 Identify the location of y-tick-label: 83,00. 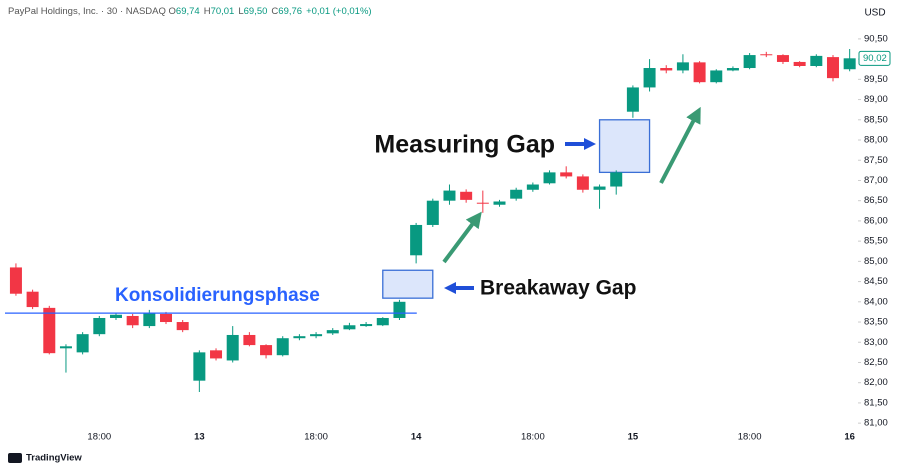
(876, 342).